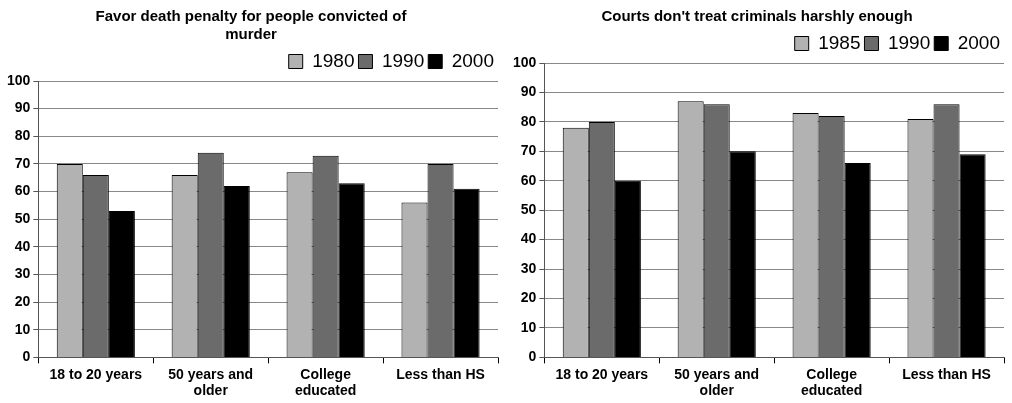  I want to click on legend-label: 1980, so click(333, 60).